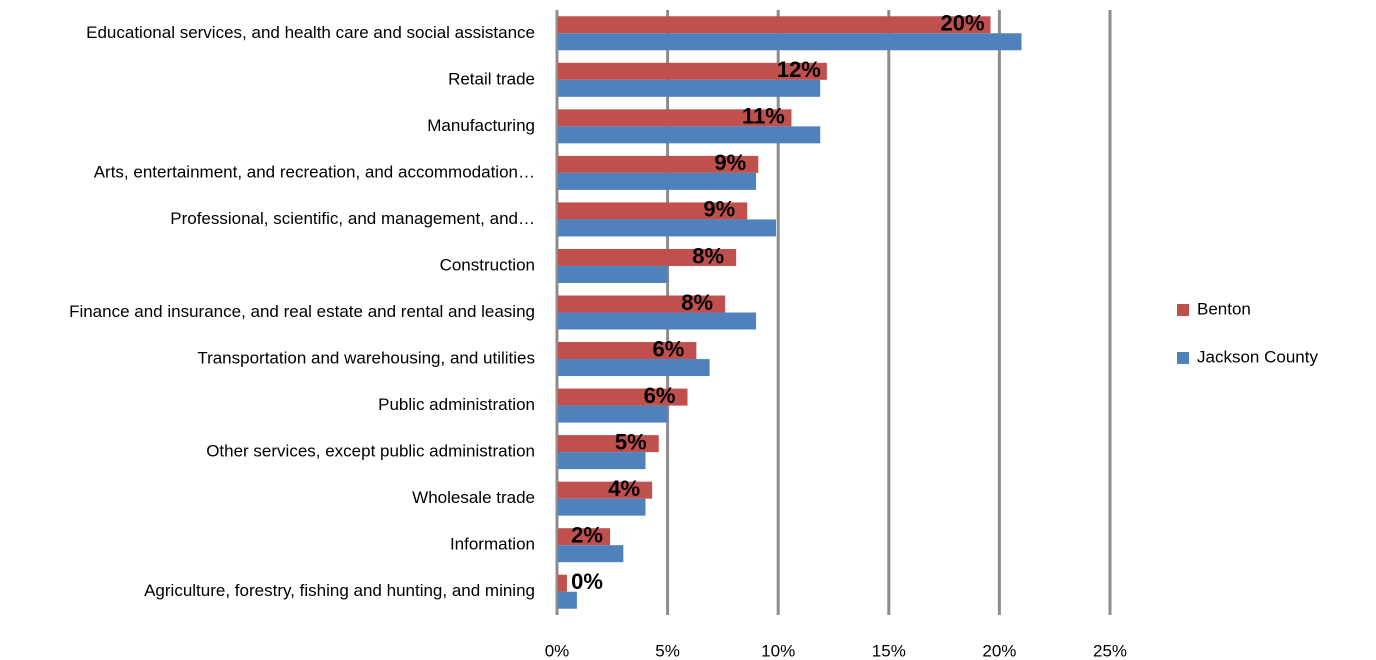 Image resolution: width=1376 pixels, height=660 pixels. What do you see at coordinates (963, 23) in the screenshot?
I see `data-label: 20%` at bounding box center [963, 23].